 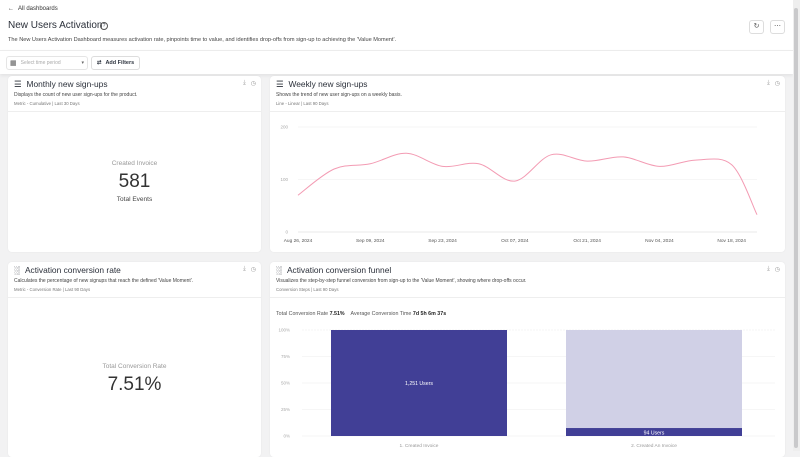 I want to click on y-tick-label: 75%, so click(x=285, y=356).